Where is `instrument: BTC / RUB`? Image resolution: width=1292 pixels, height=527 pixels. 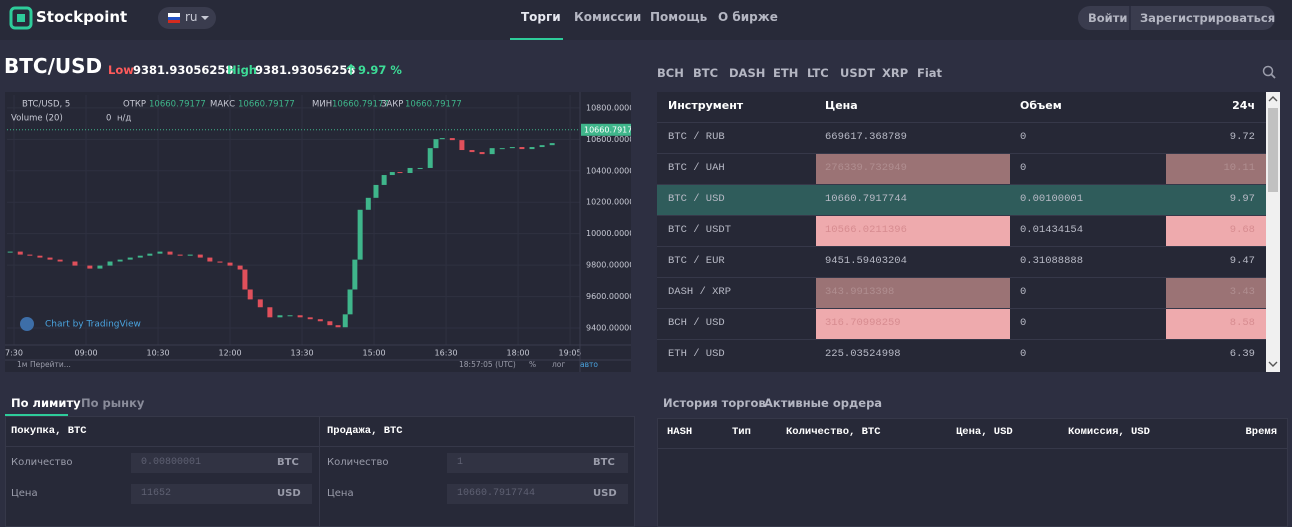 instrument: BTC / RUB is located at coordinates (696, 137).